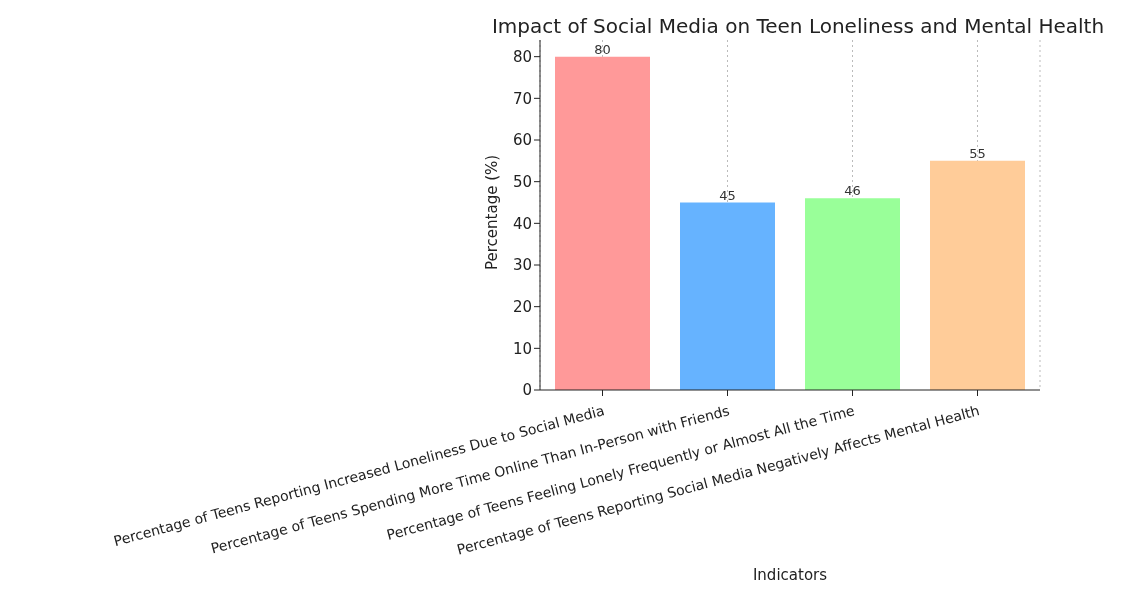 Image resolution: width=1140 pixels, height=596 pixels. What do you see at coordinates (977, 153) in the screenshot?
I see `data-label: 55` at bounding box center [977, 153].